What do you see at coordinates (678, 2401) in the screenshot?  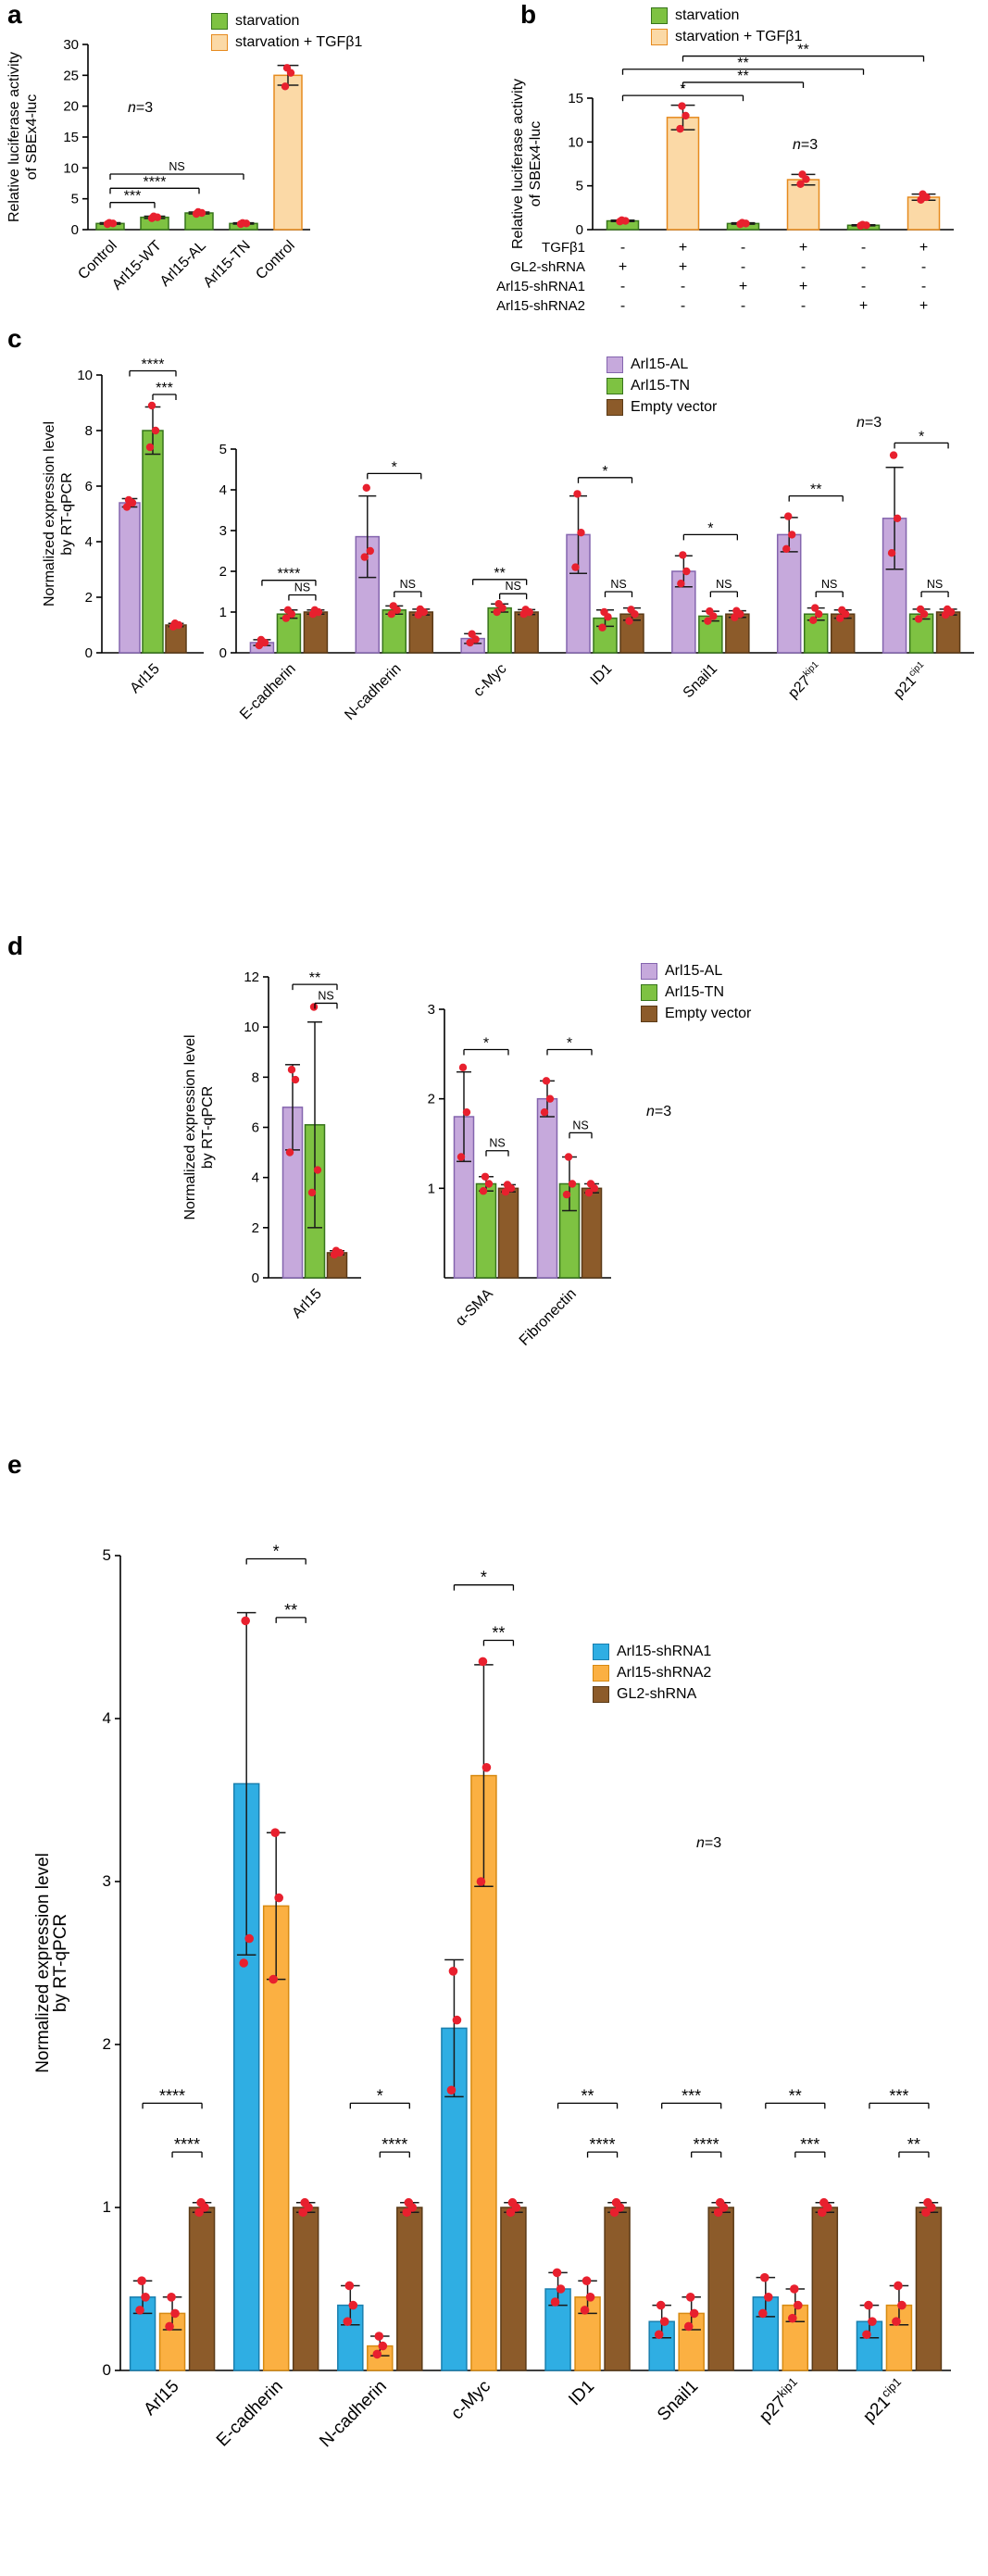 I see `x-category-label: Snail1` at bounding box center [678, 2401].